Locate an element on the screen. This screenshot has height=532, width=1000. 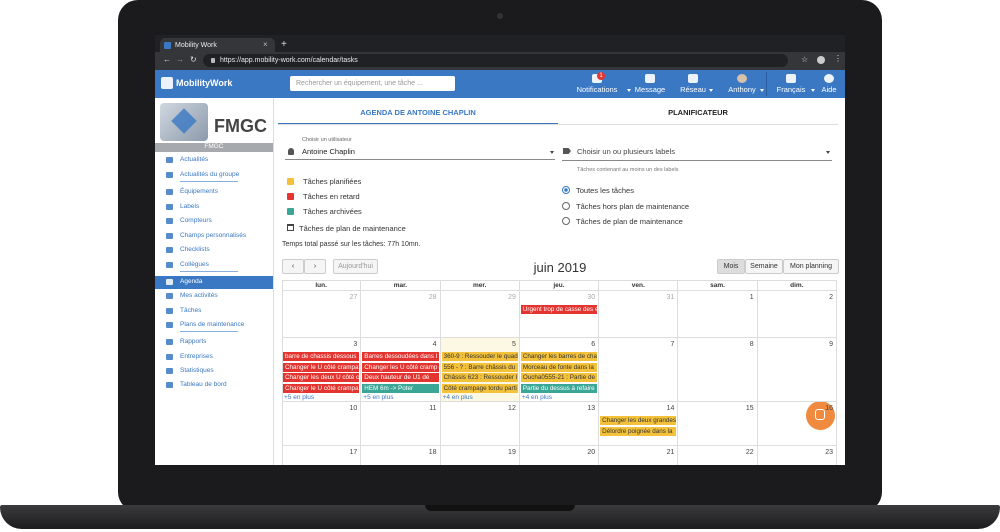
sidebar-item: Labels is located at coordinates (190, 206).